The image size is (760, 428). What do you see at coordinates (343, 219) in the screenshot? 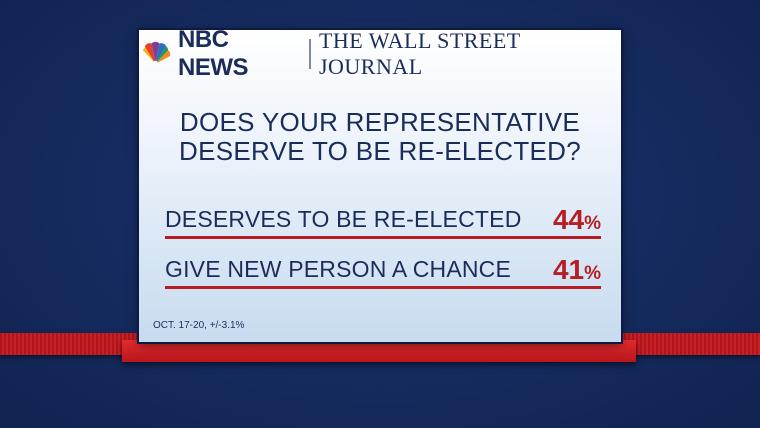
I see `result-label: DESERVES TO BE RE-ELECTED` at bounding box center [343, 219].